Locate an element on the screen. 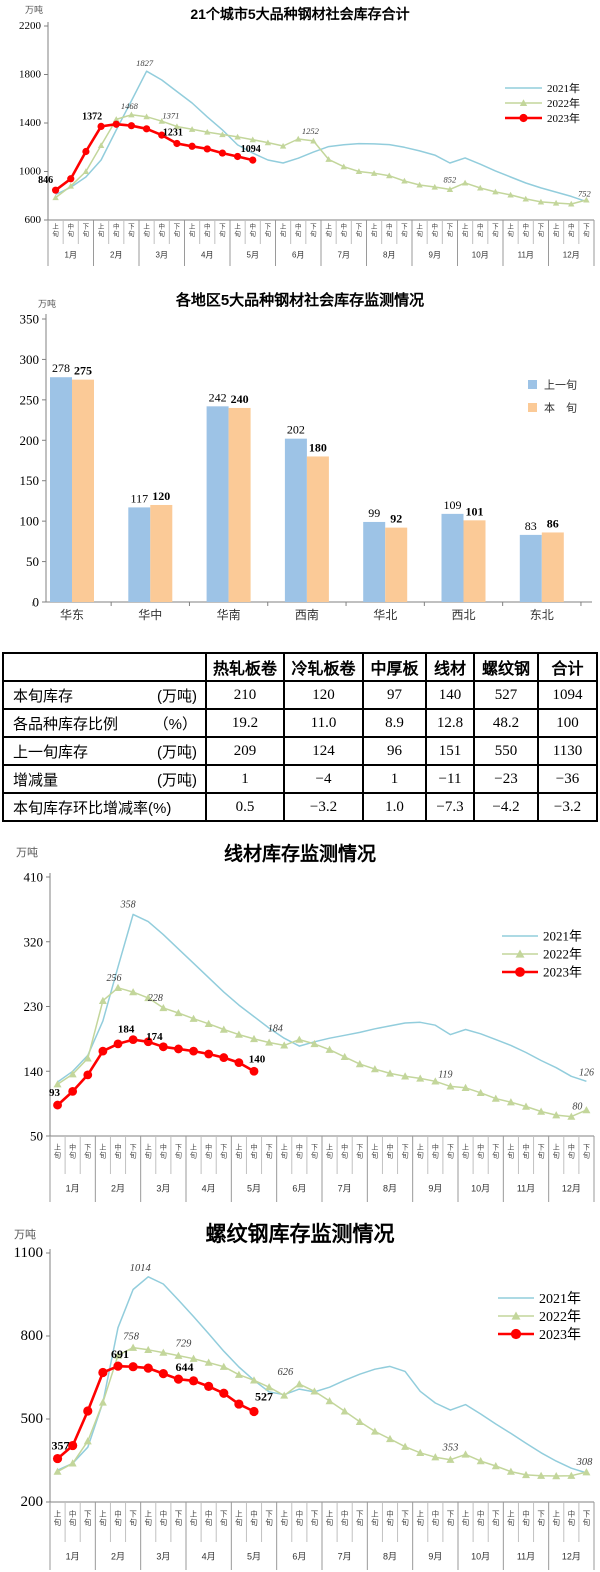  bar-current-华北 is located at coordinates (396, 564).